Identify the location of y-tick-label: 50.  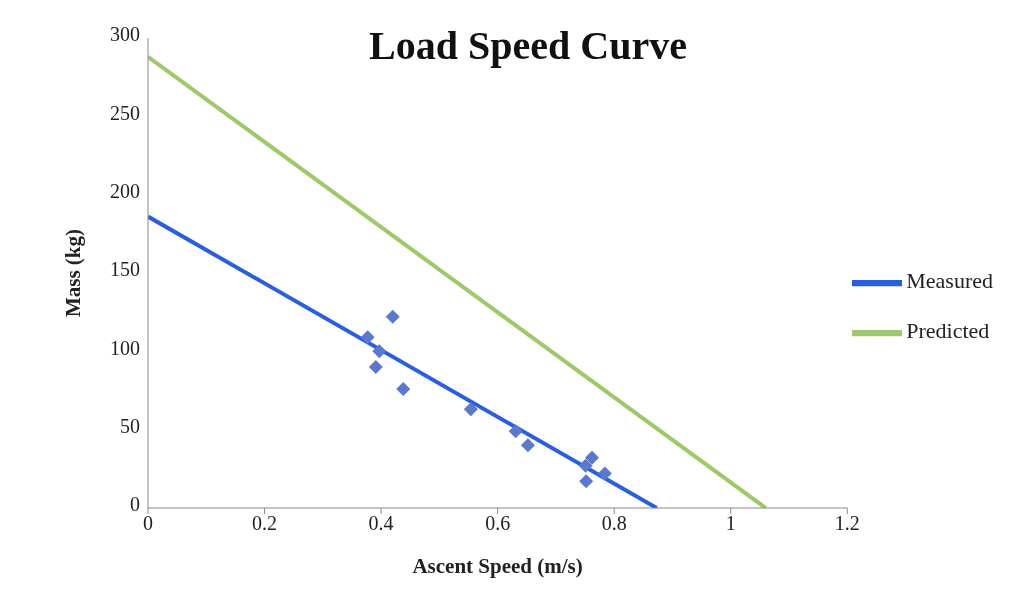
(130, 425).